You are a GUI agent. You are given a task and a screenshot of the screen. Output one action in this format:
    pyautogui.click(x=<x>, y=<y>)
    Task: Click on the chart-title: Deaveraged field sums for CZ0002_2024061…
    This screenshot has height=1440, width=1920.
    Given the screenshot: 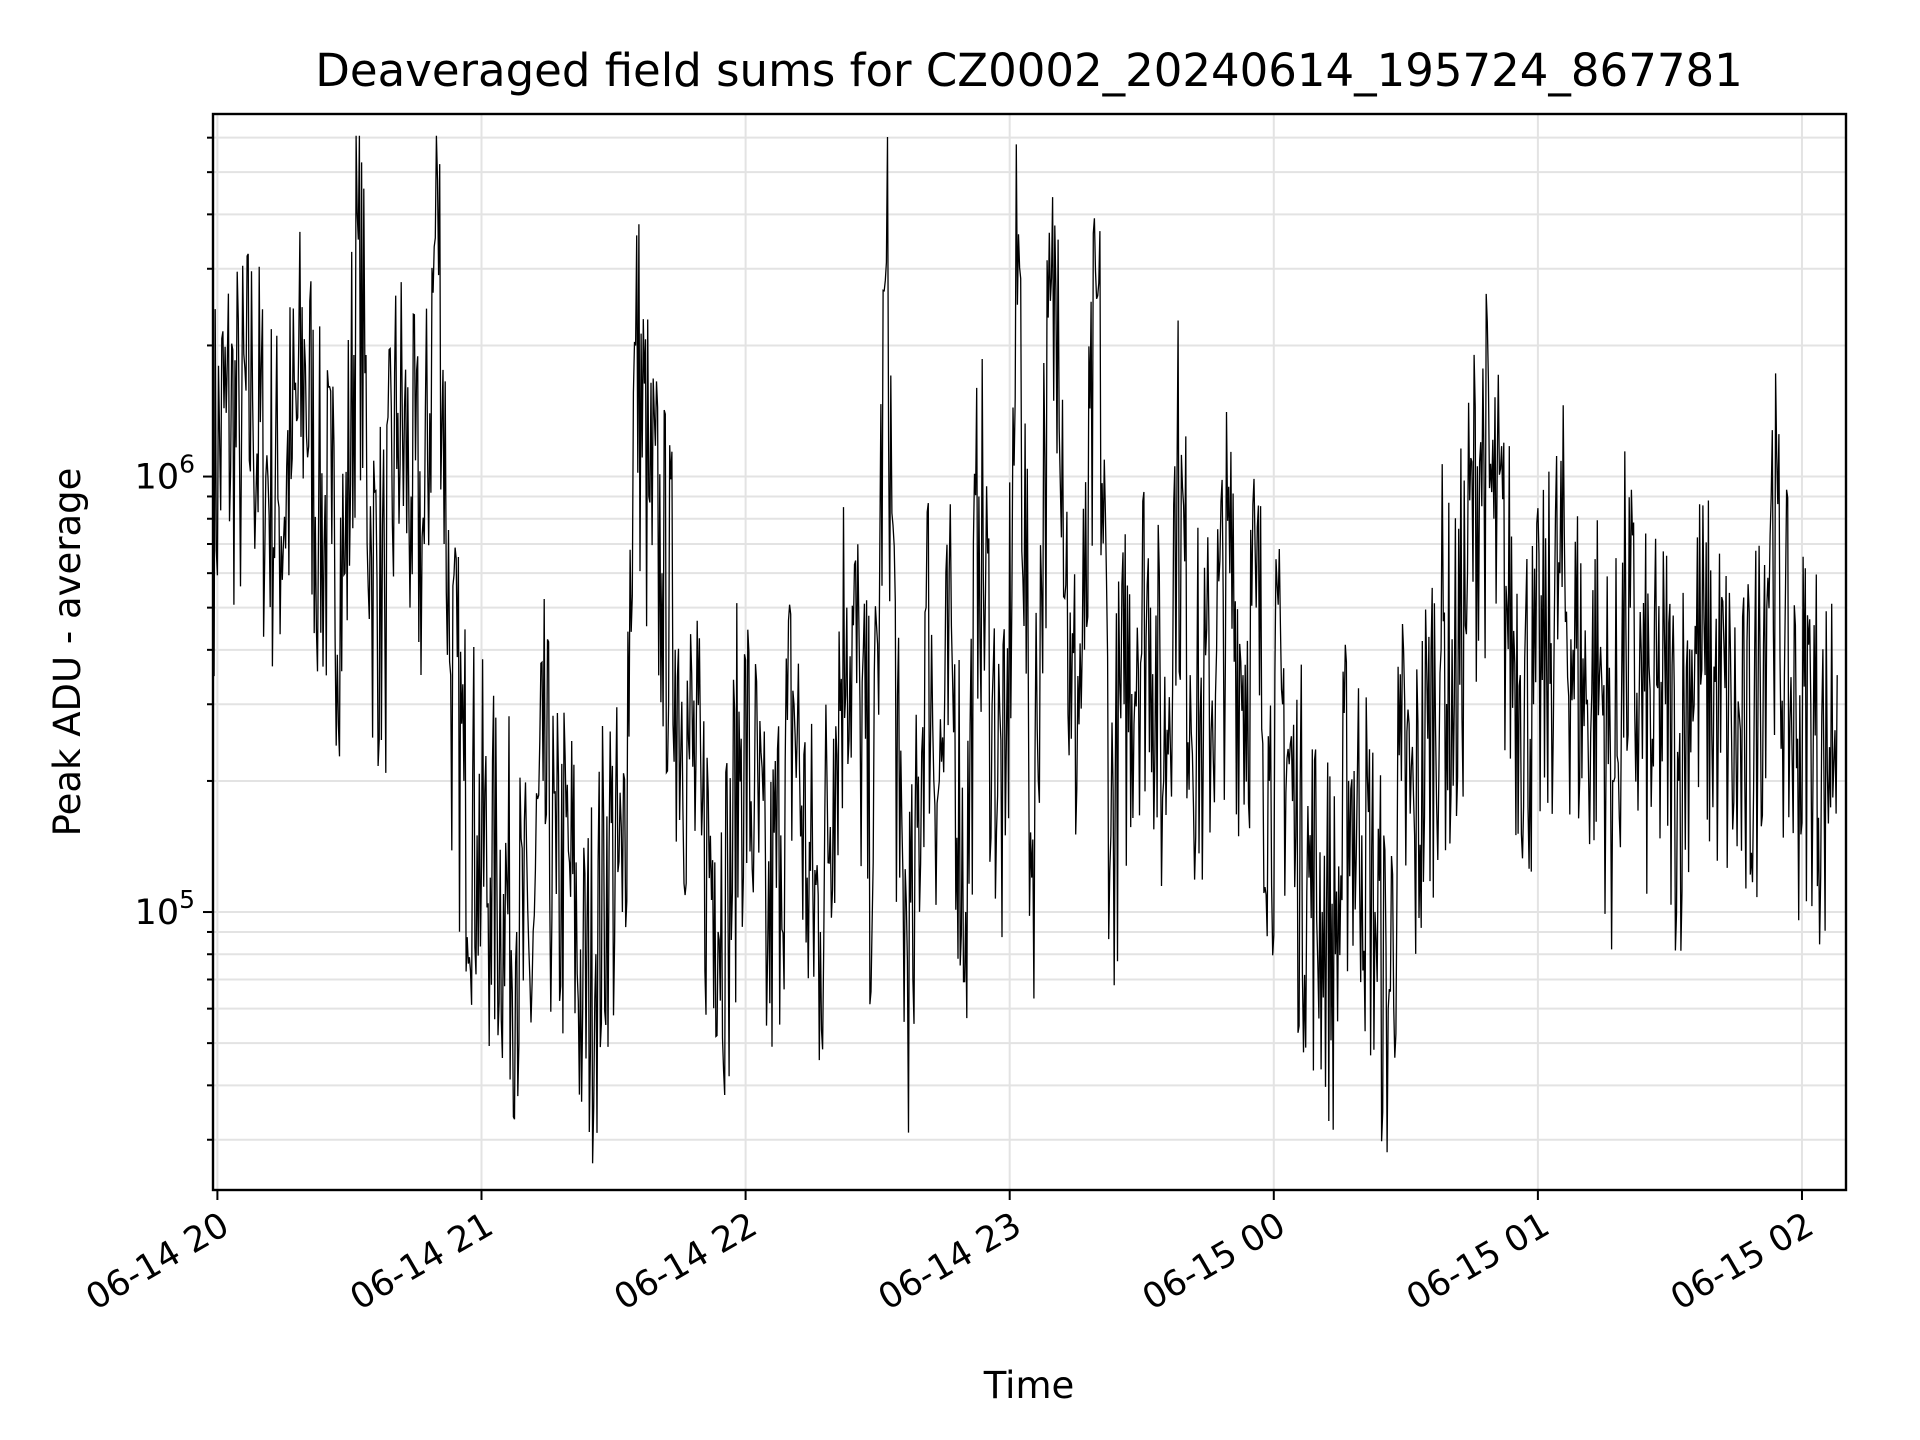 What is the action you would take?
    pyautogui.click(x=1028, y=70)
    